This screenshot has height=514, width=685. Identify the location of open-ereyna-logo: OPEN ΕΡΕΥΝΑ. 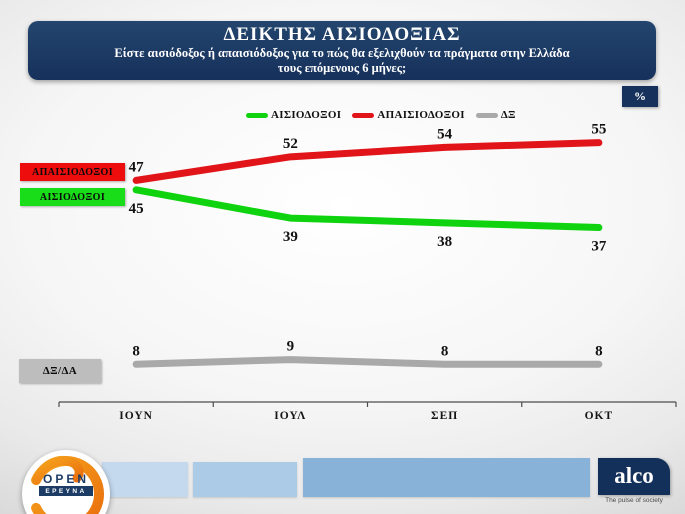
(66, 480).